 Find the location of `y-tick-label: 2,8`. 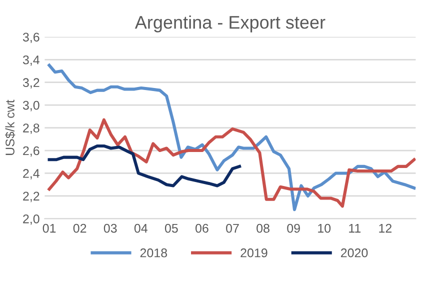

y-tick-label: 2,8 is located at coordinates (31, 129).